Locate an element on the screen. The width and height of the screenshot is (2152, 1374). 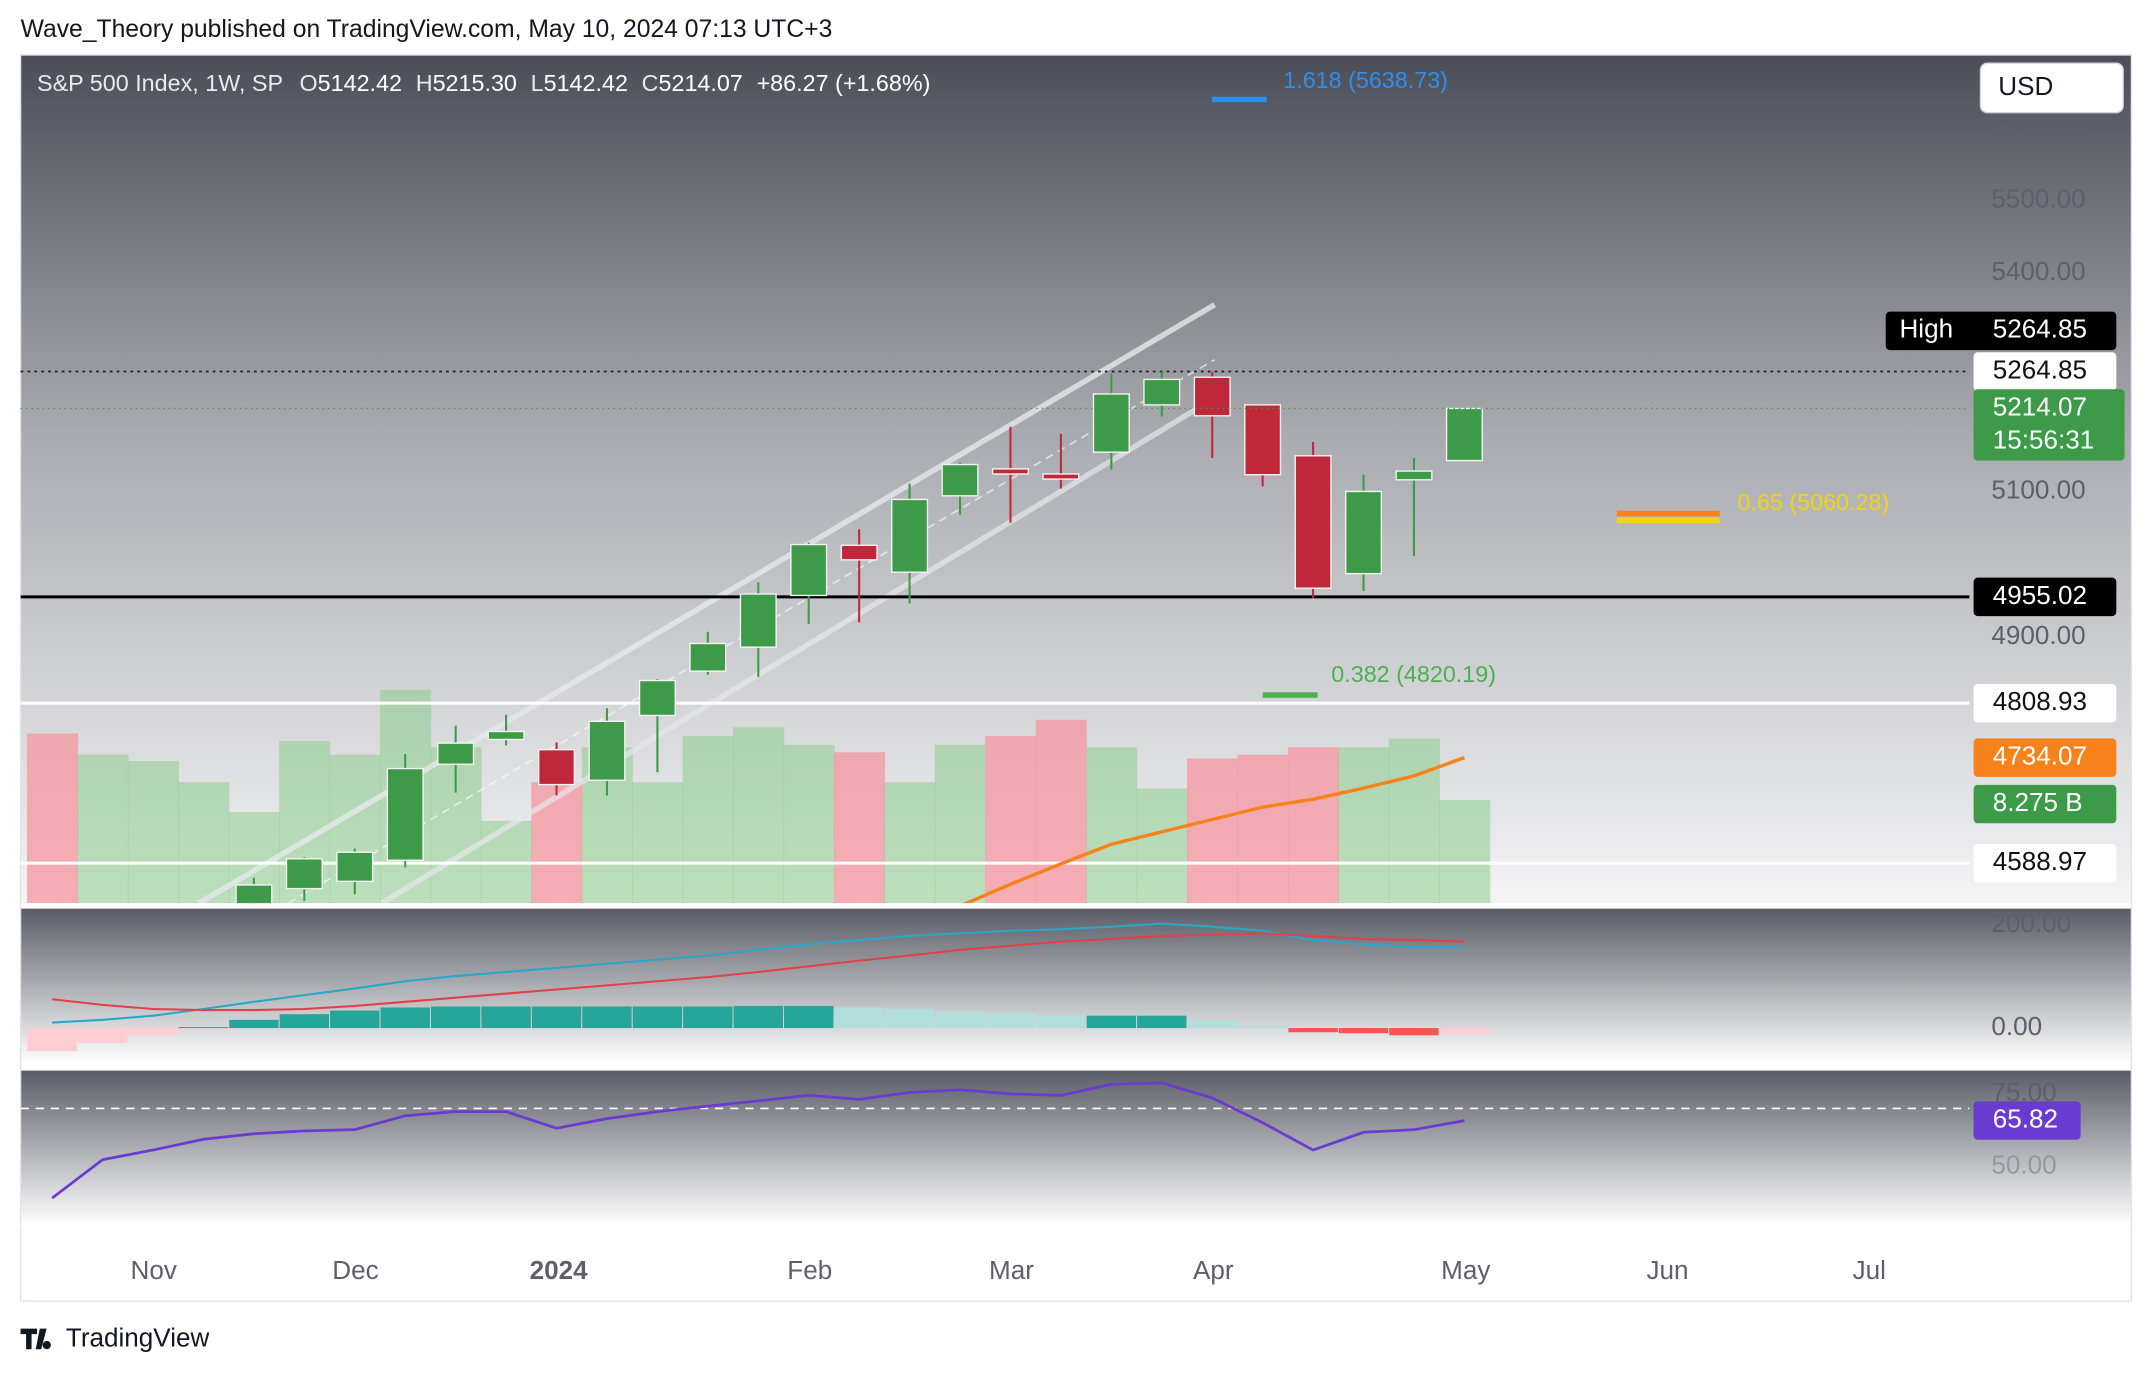
y-tick-label: 0.00 is located at coordinates (2016, 1026).